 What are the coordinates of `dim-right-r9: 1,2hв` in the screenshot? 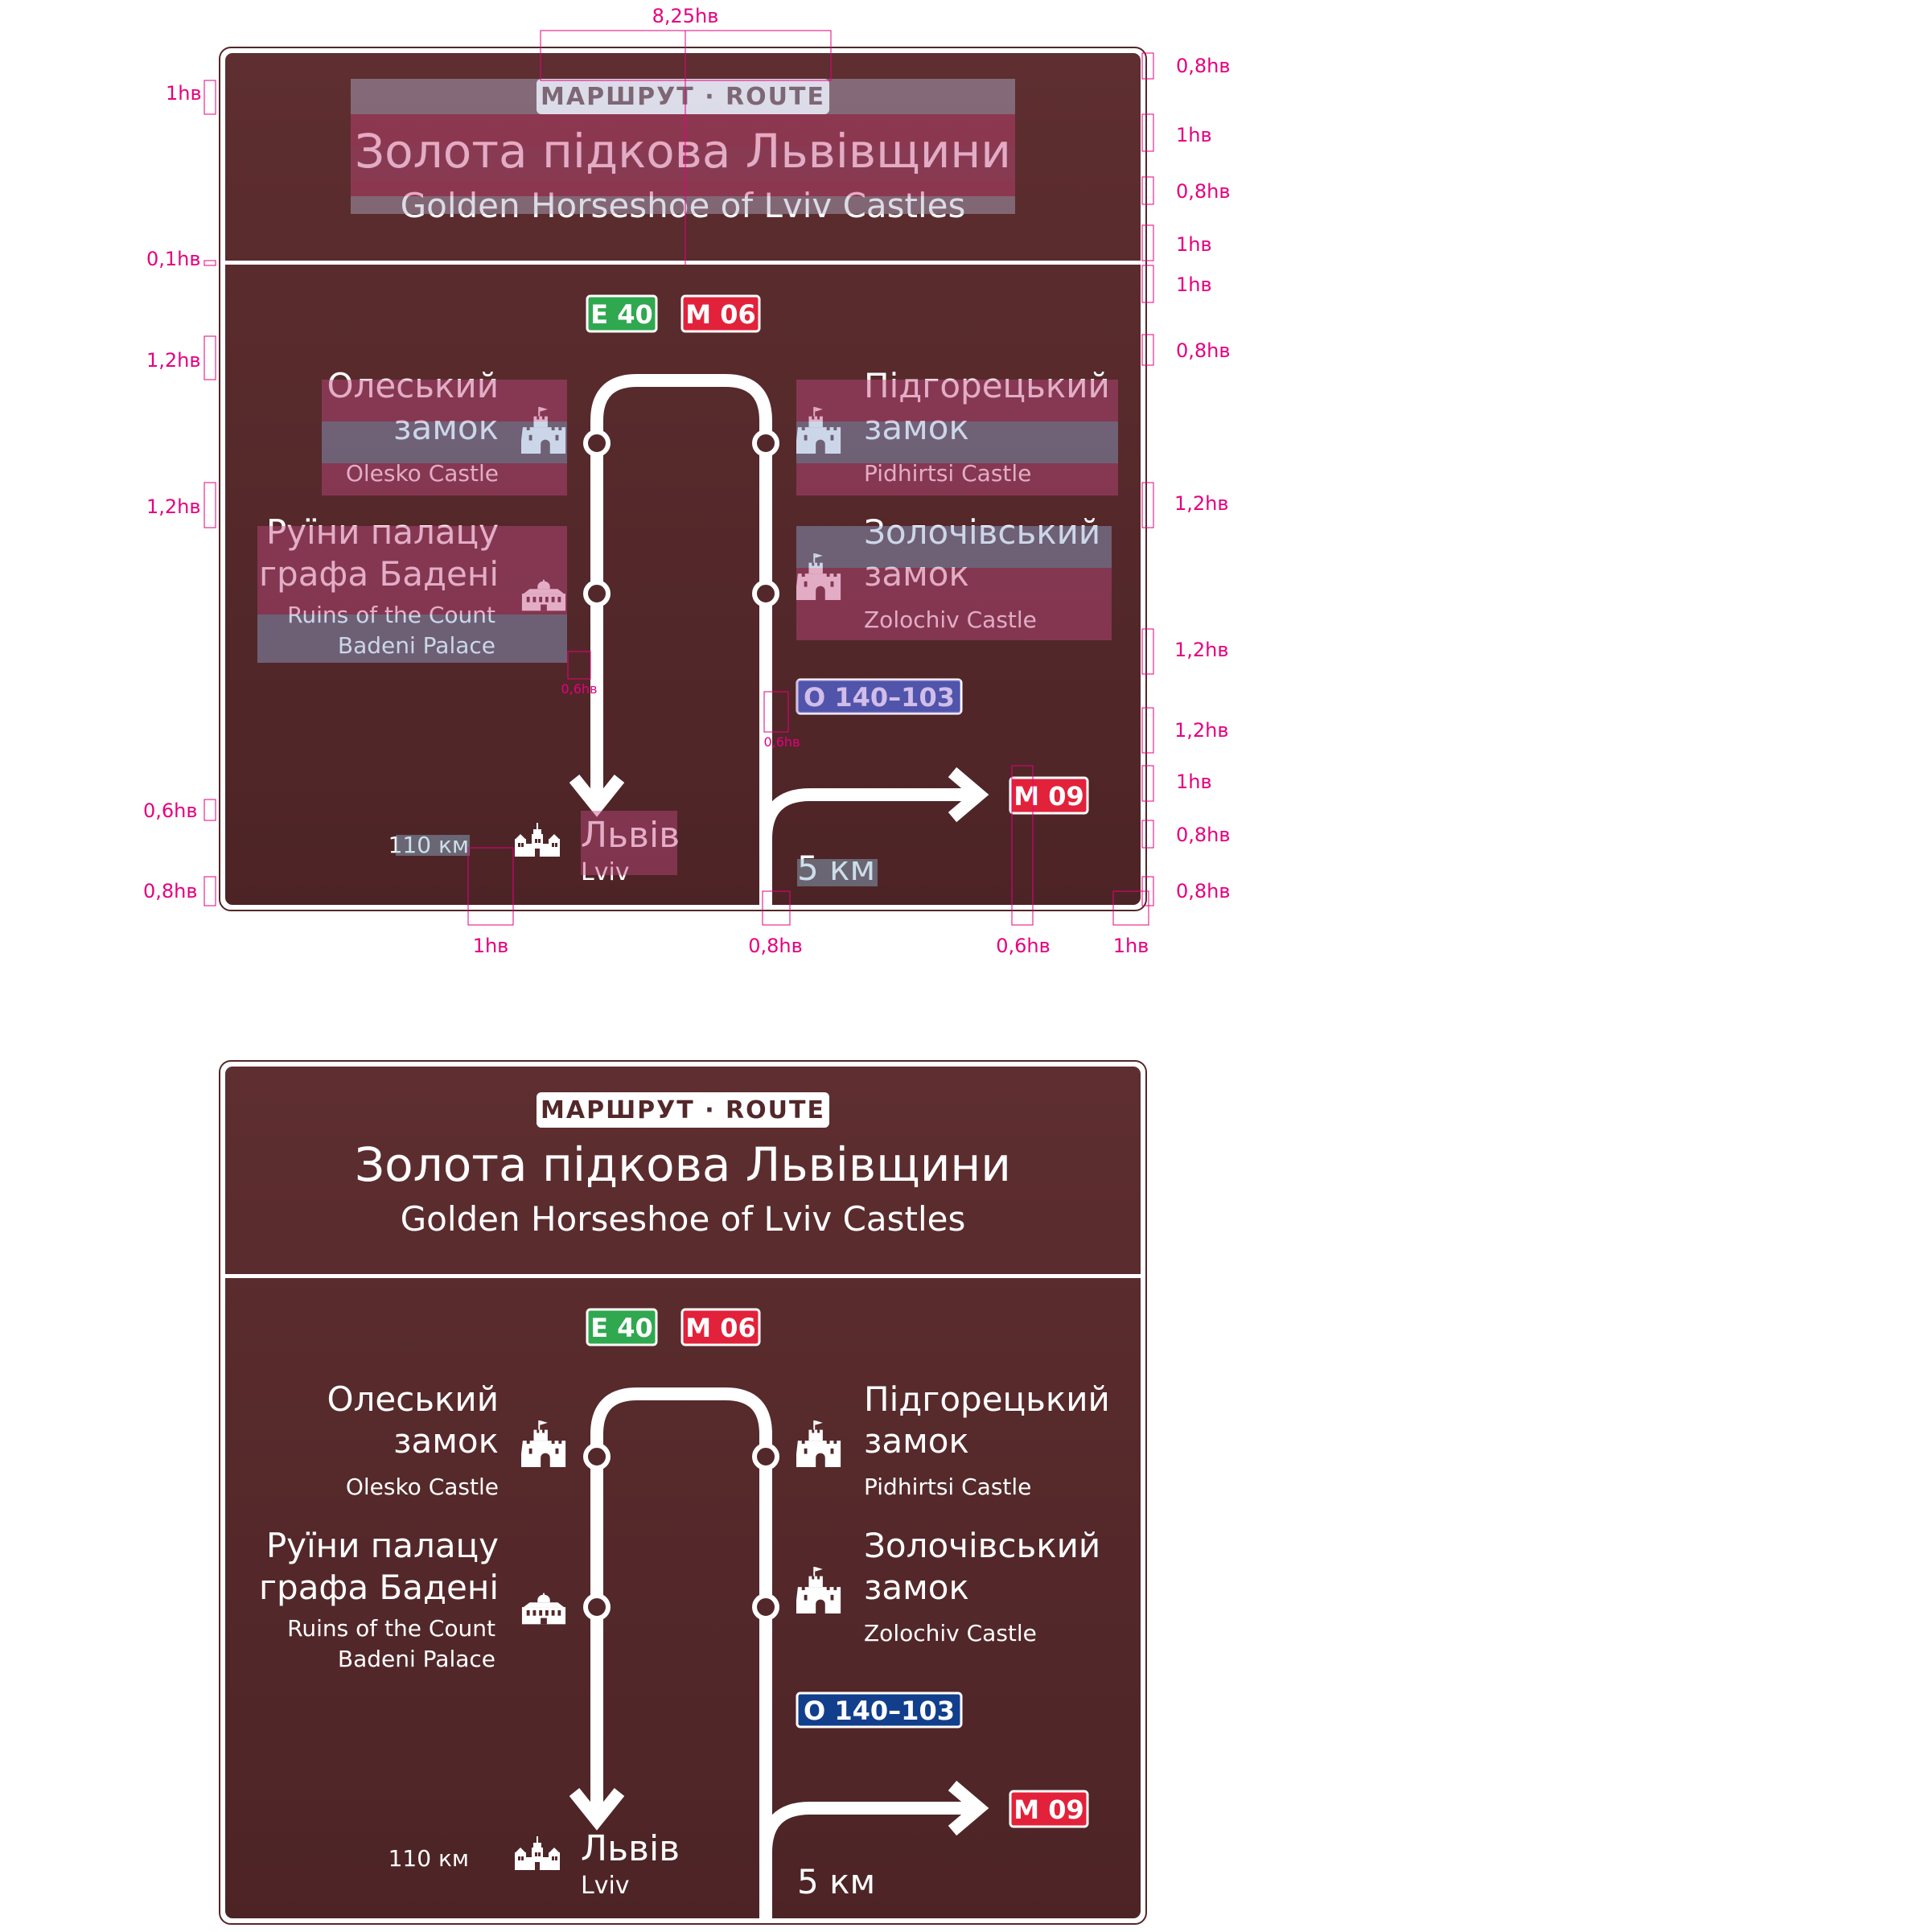 It's located at (1201, 730).